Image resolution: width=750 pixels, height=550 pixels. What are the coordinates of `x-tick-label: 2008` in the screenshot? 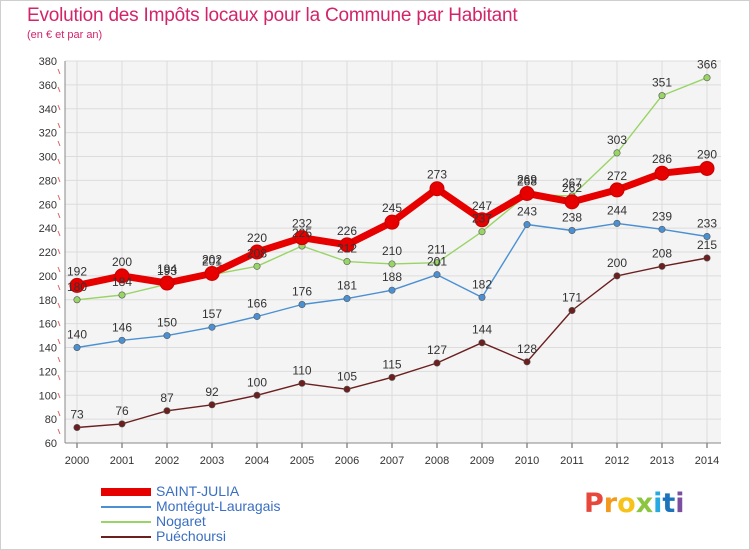 It's located at (437, 461).